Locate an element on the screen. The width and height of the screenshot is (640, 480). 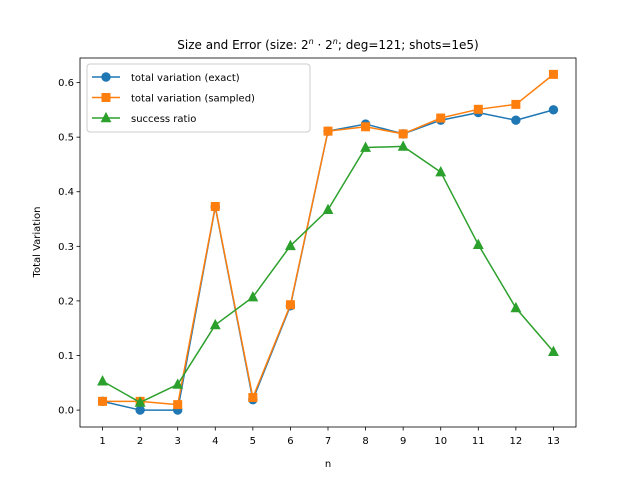
x-tick-label-9: 9 is located at coordinates (403, 441).